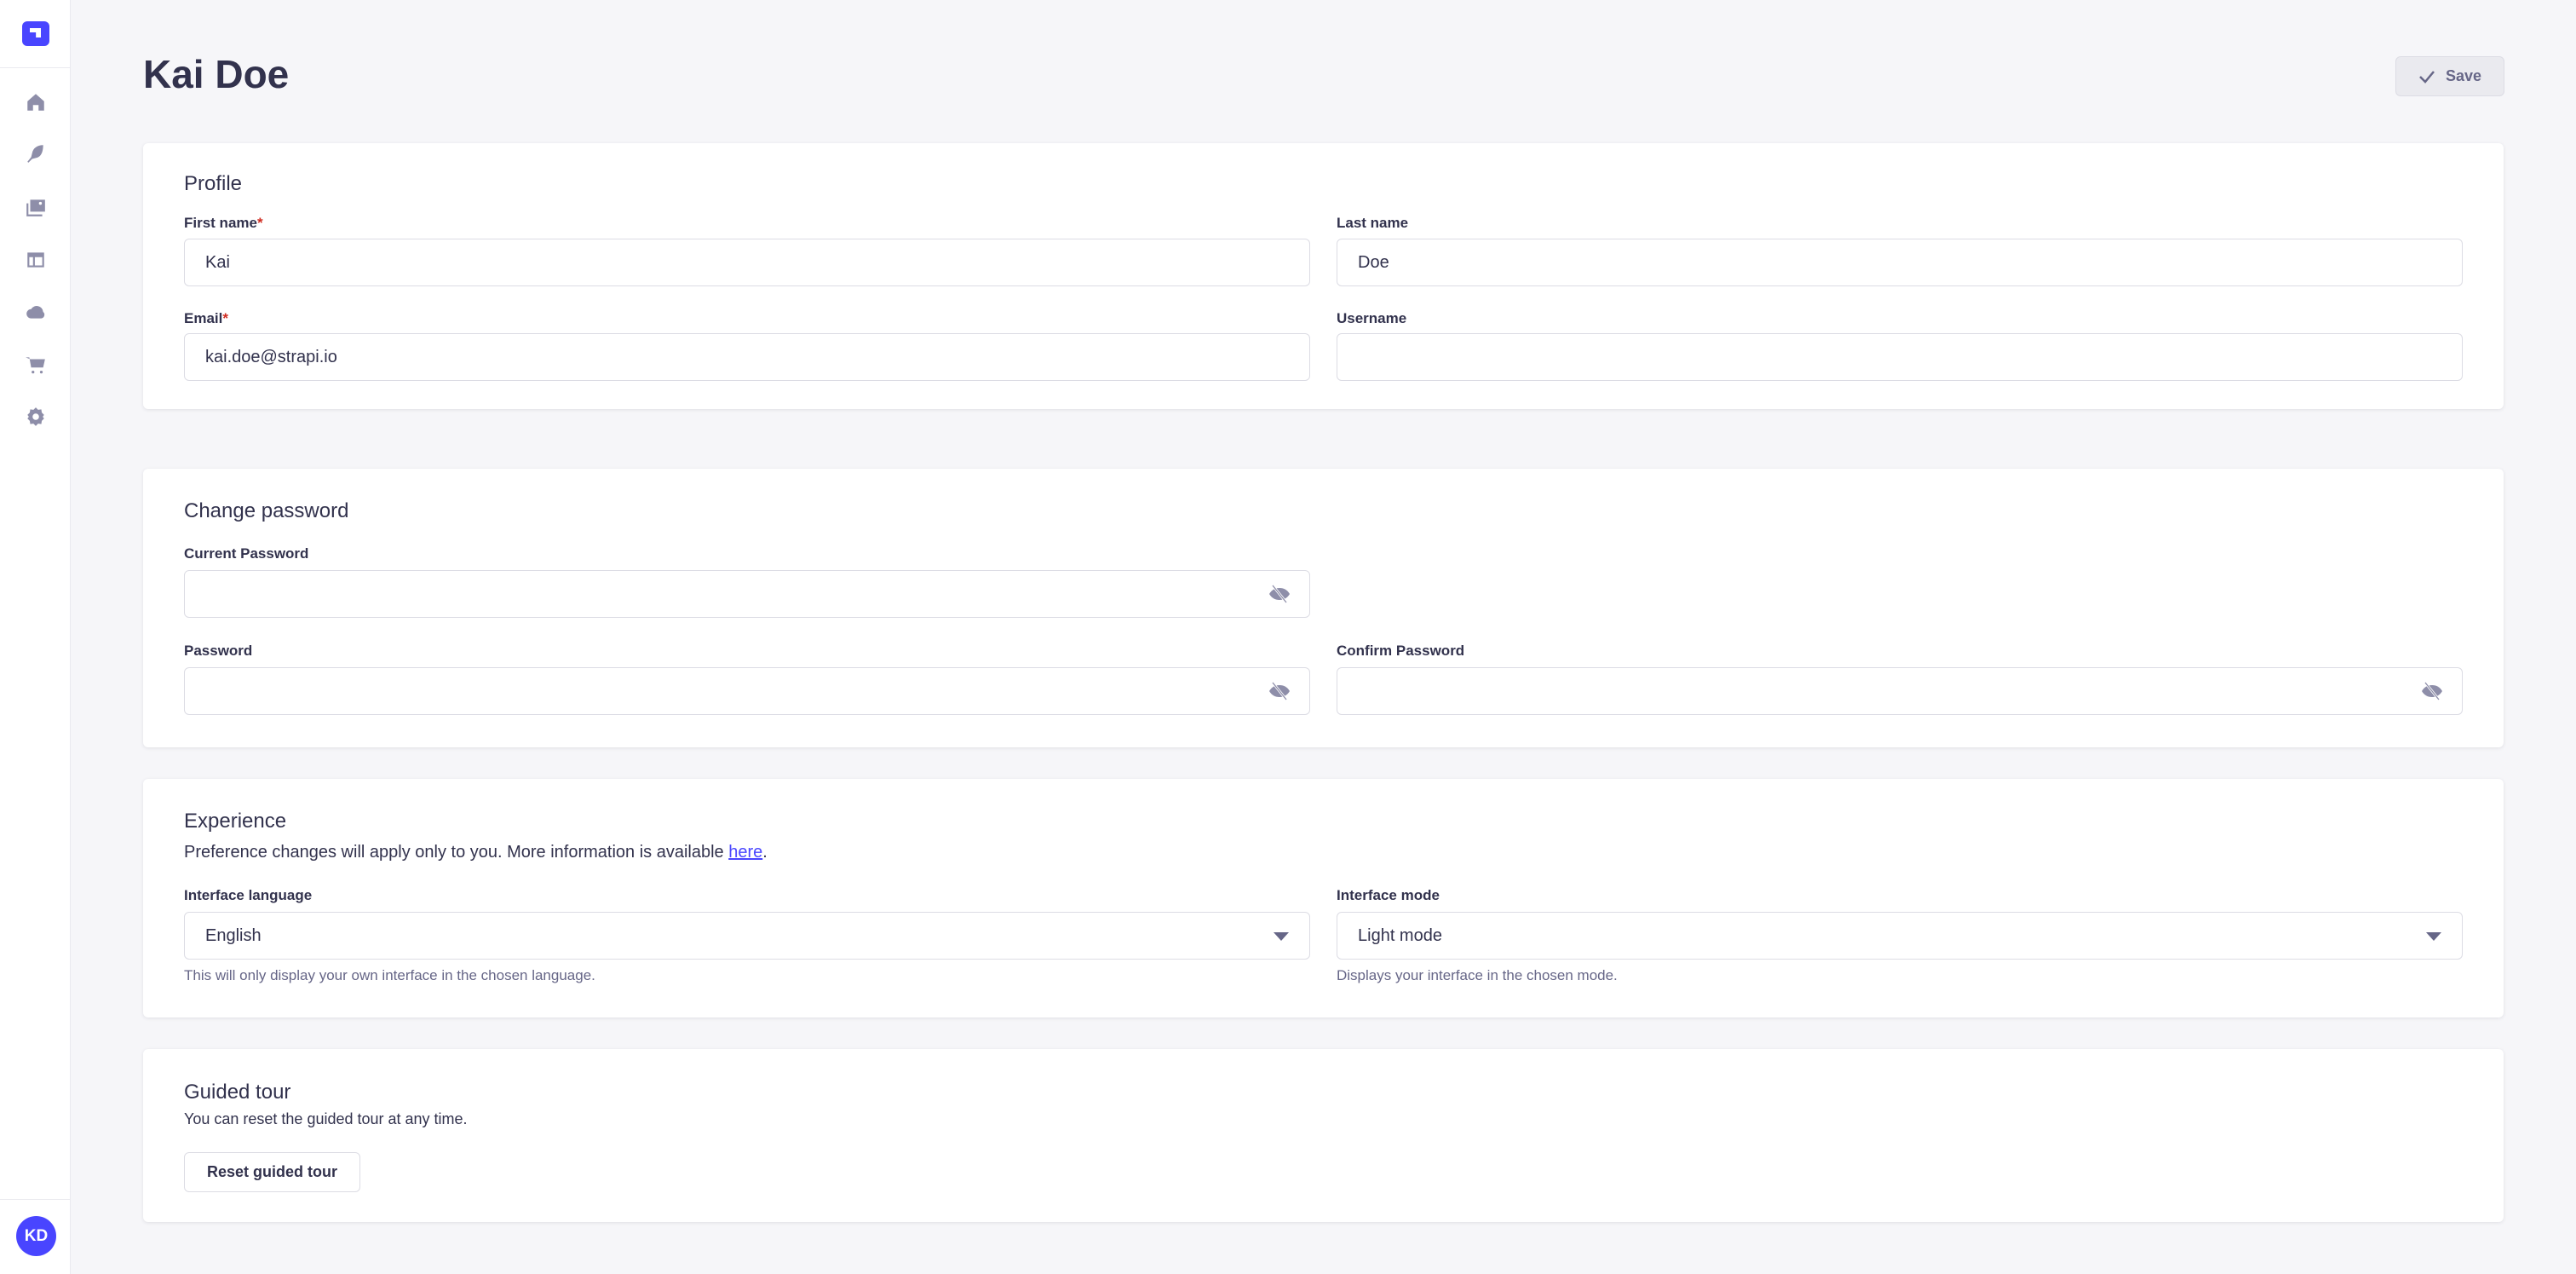  I want to click on page-title: Kai Doe, so click(217, 74).